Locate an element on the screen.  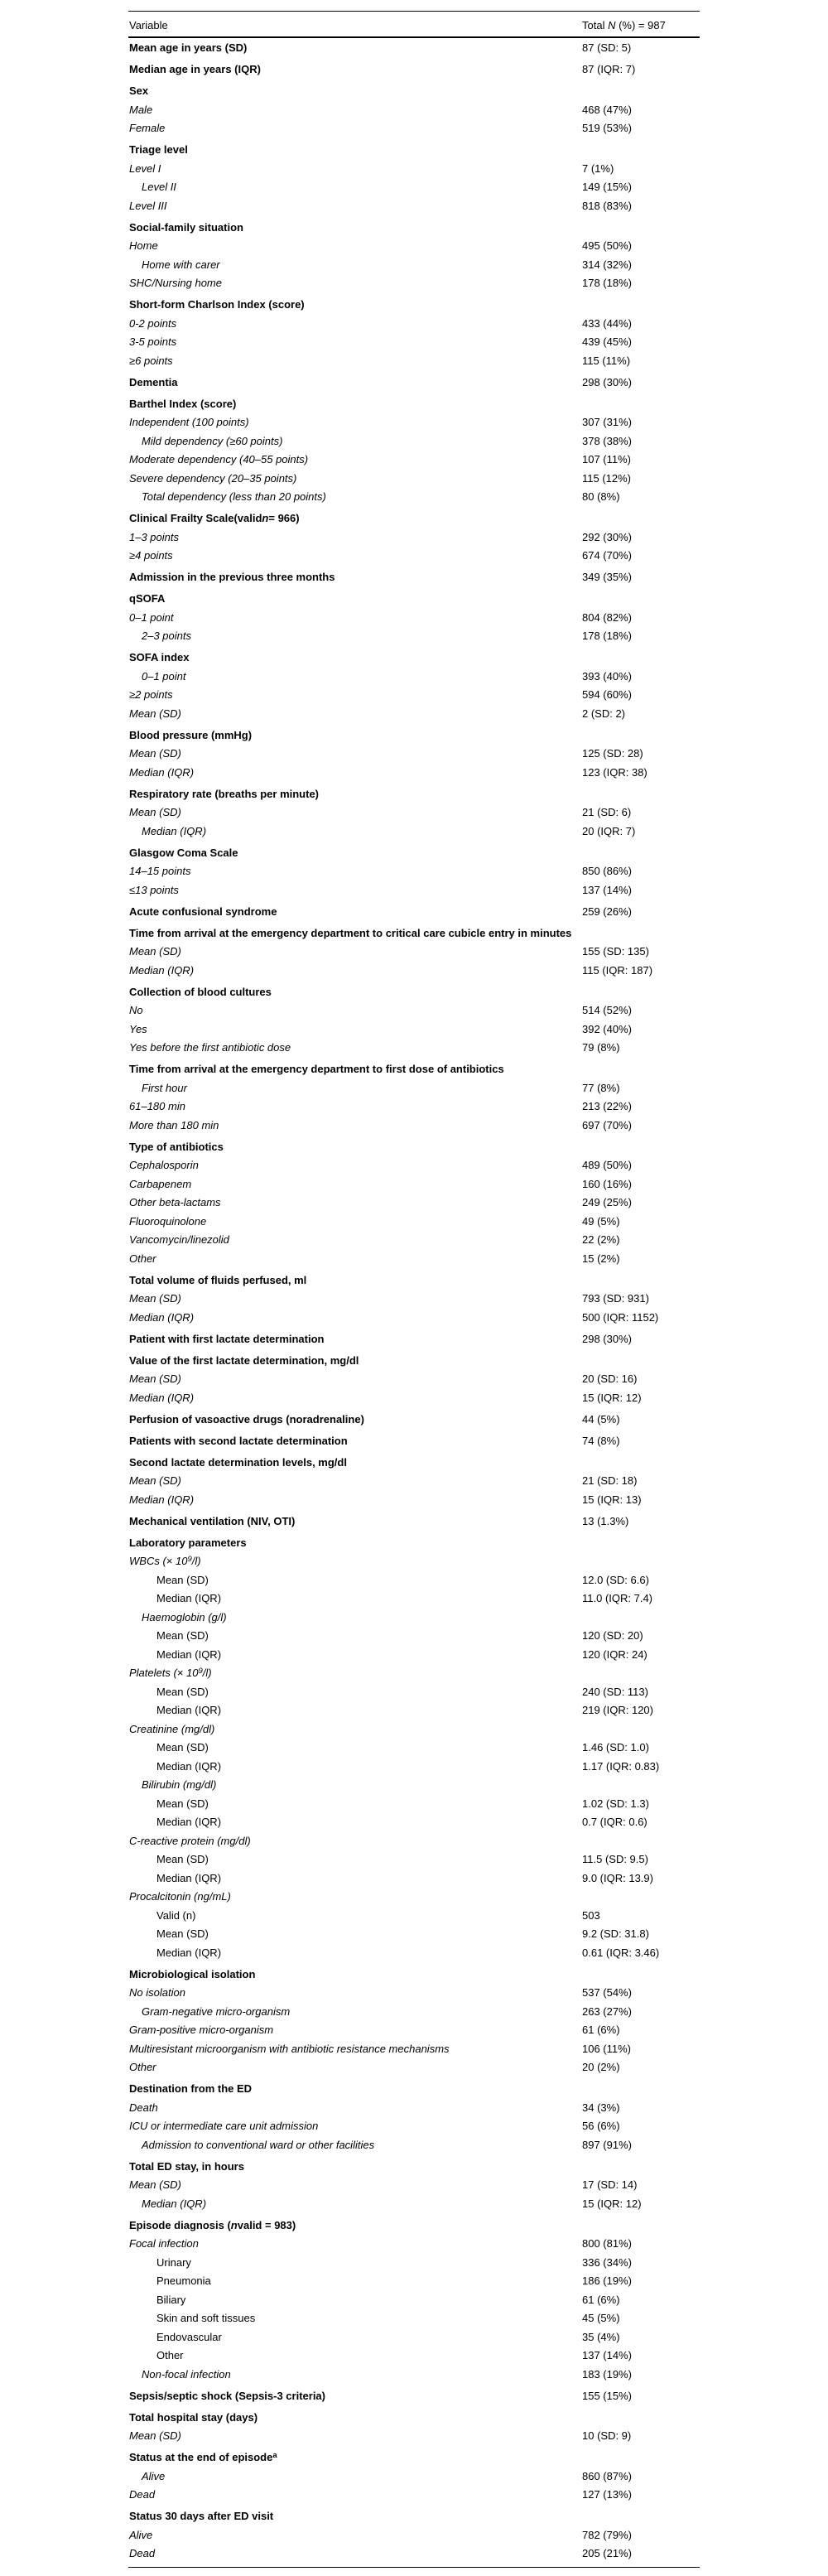
table-row: Median (IQR) 0.7 (IQR: 0.6) is located at coordinates (414, 1822).